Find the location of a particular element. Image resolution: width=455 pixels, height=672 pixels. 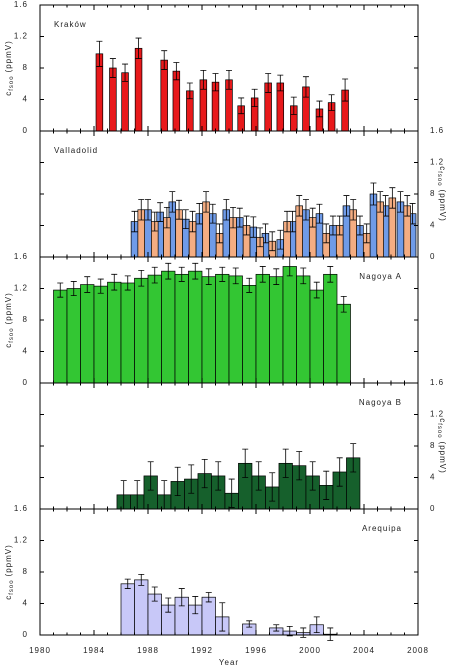

panel-title: Arequipa is located at coordinates (382, 528).